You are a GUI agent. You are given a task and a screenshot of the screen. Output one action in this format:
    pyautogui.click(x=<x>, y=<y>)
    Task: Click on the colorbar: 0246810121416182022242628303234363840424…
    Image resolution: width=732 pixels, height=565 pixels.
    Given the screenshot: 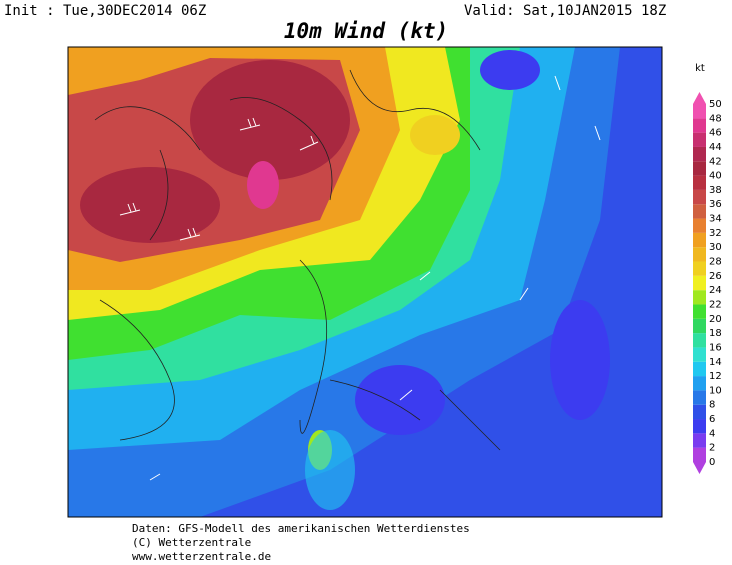 What is the action you would take?
    pyautogui.click(x=707, y=283)
    